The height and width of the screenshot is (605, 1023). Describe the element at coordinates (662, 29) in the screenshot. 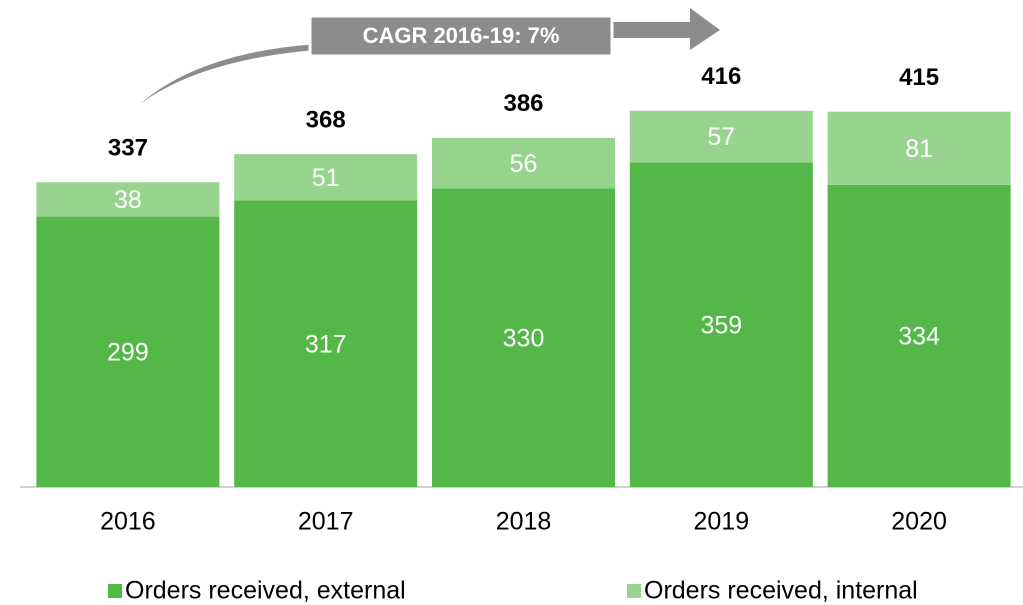

I see `cagr-arrow` at that location.